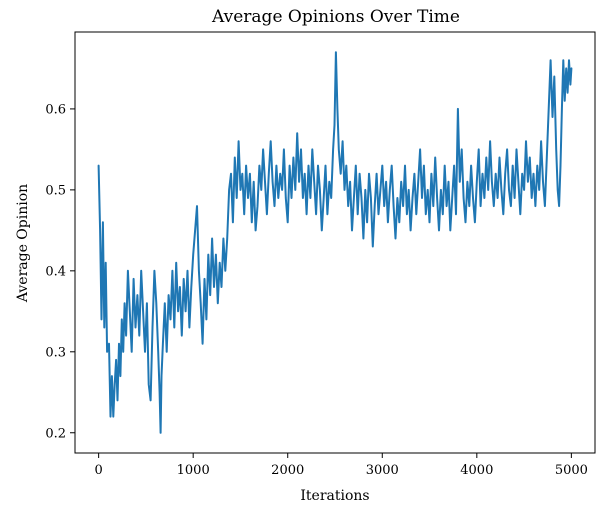 This screenshot has height=508, width=601. What do you see at coordinates (55, 109) in the screenshot?
I see `y-tick-label: 0.6` at bounding box center [55, 109].